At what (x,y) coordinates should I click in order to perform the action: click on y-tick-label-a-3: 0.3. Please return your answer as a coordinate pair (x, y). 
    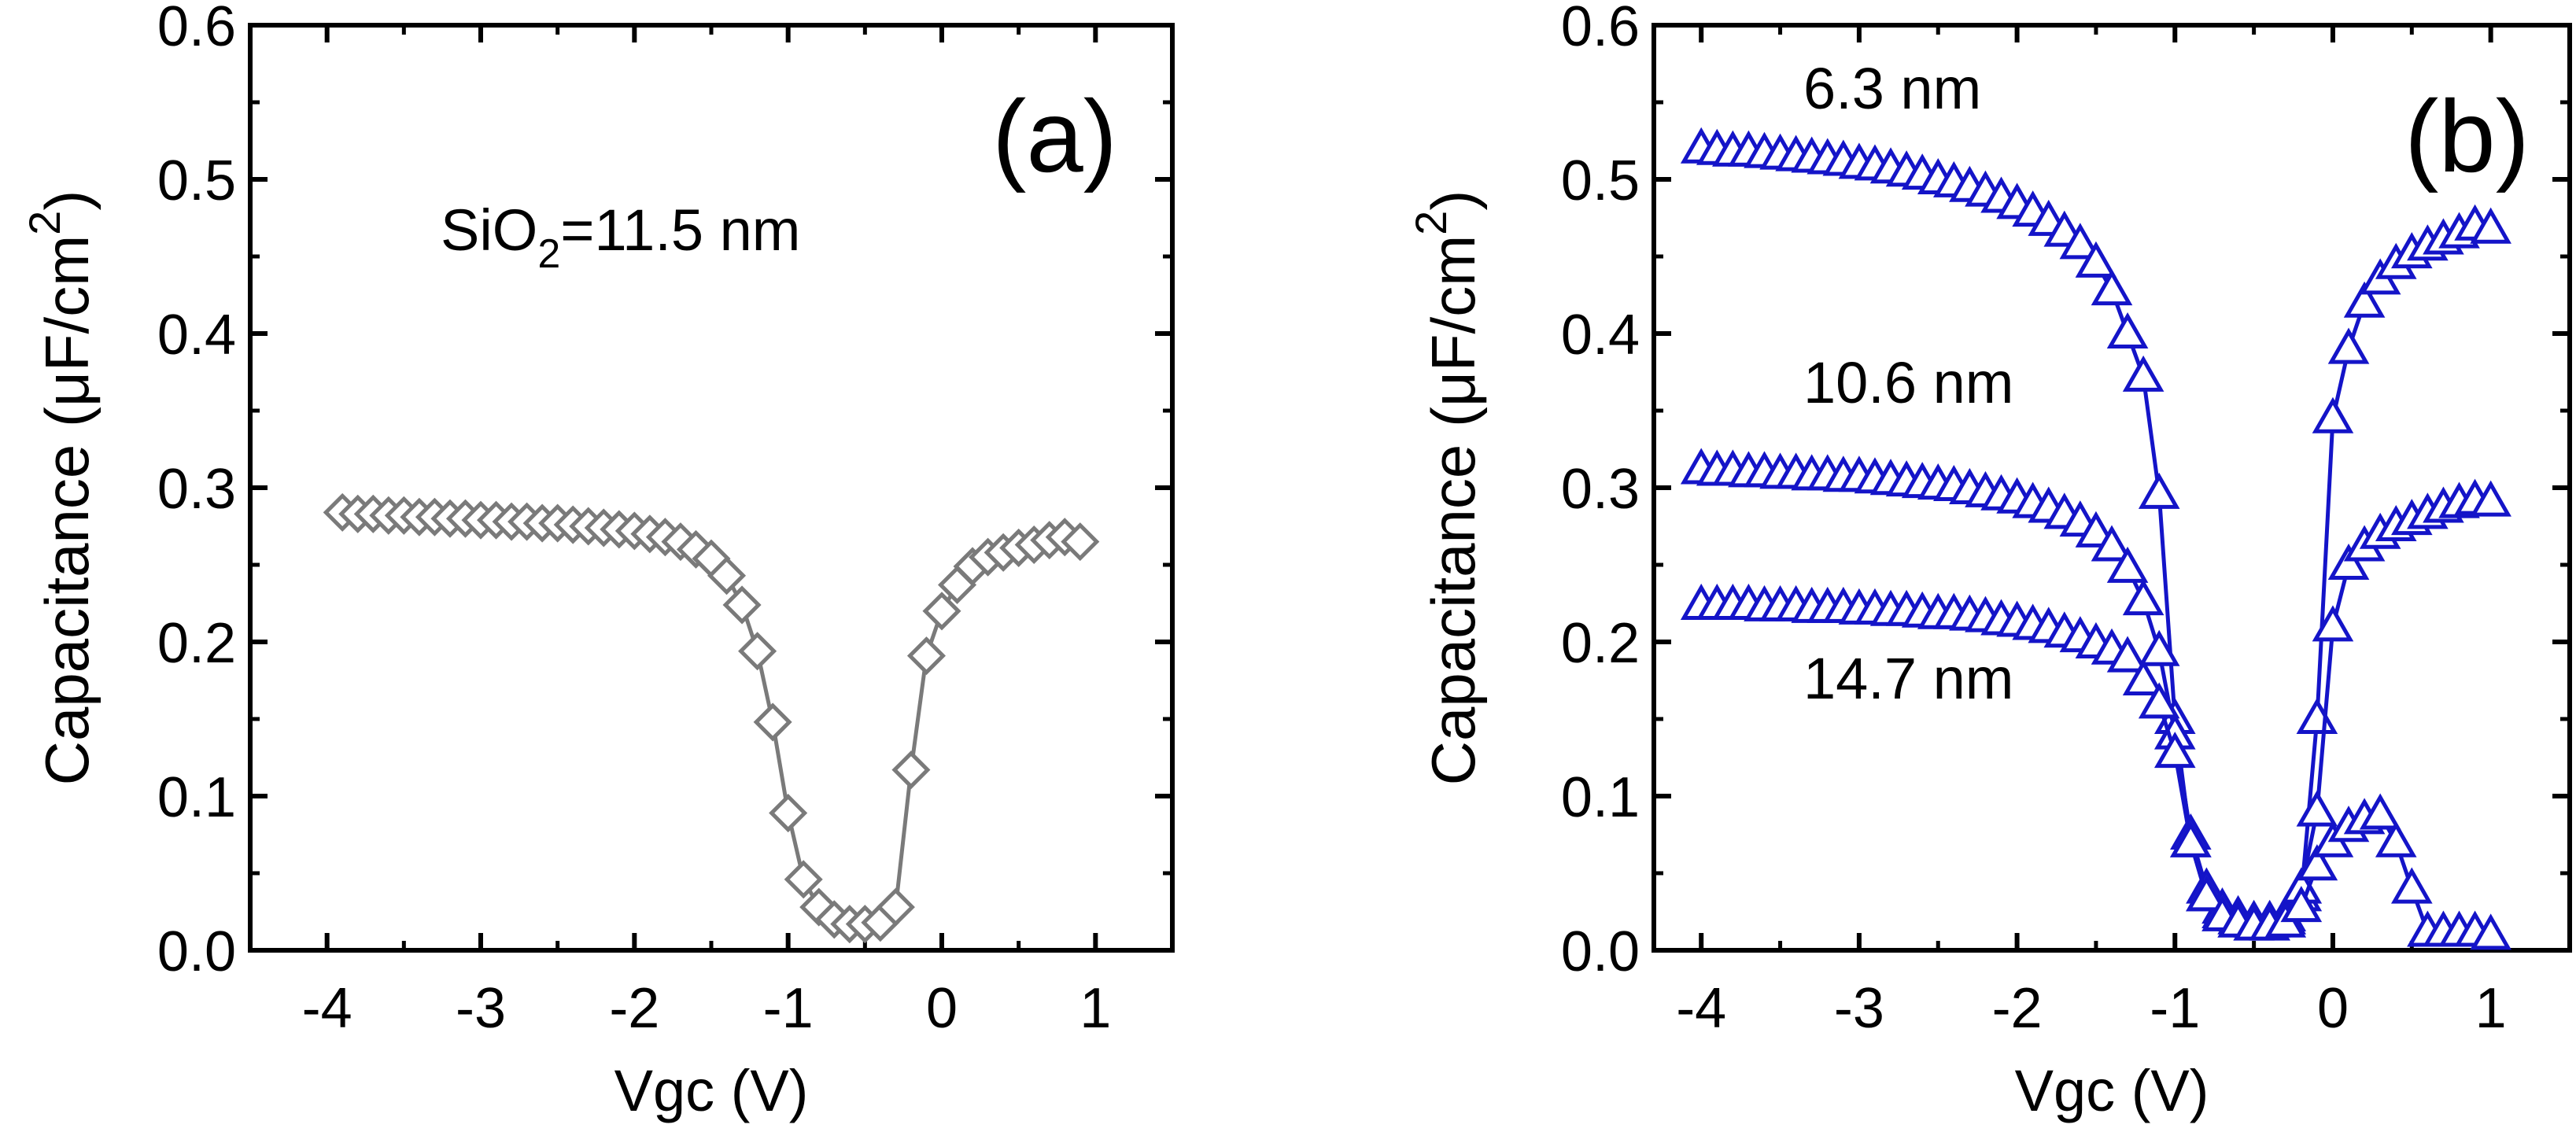
    Looking at the image, I should click on (196, 489).